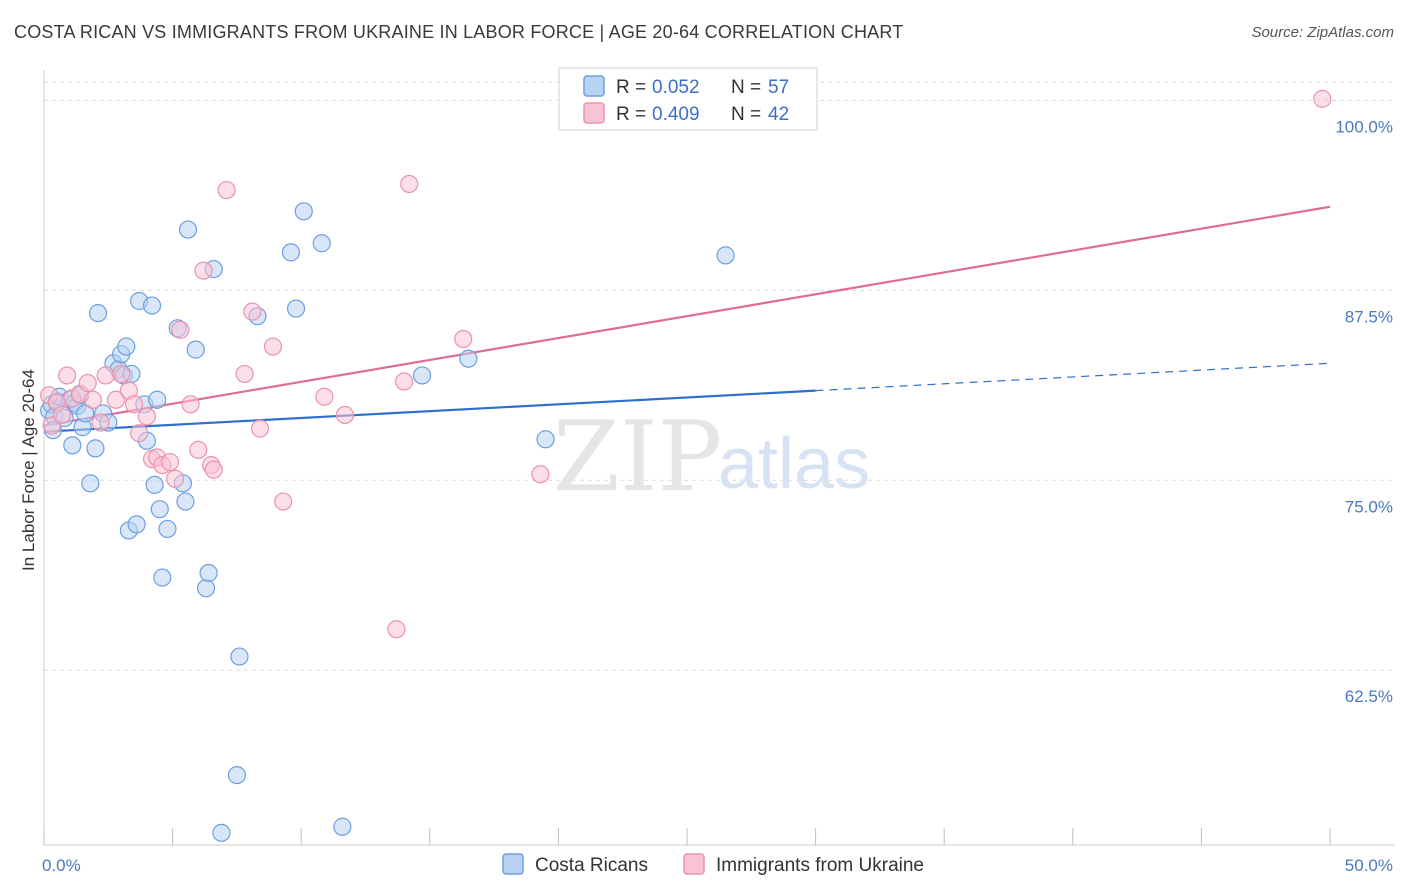 The width and height of the screenshot is (1406, 892). What do you see at coordinates (676, 114) in the screenshot?
I see `legend-r-value-2: 0.409` at bounding box center [676, 114].